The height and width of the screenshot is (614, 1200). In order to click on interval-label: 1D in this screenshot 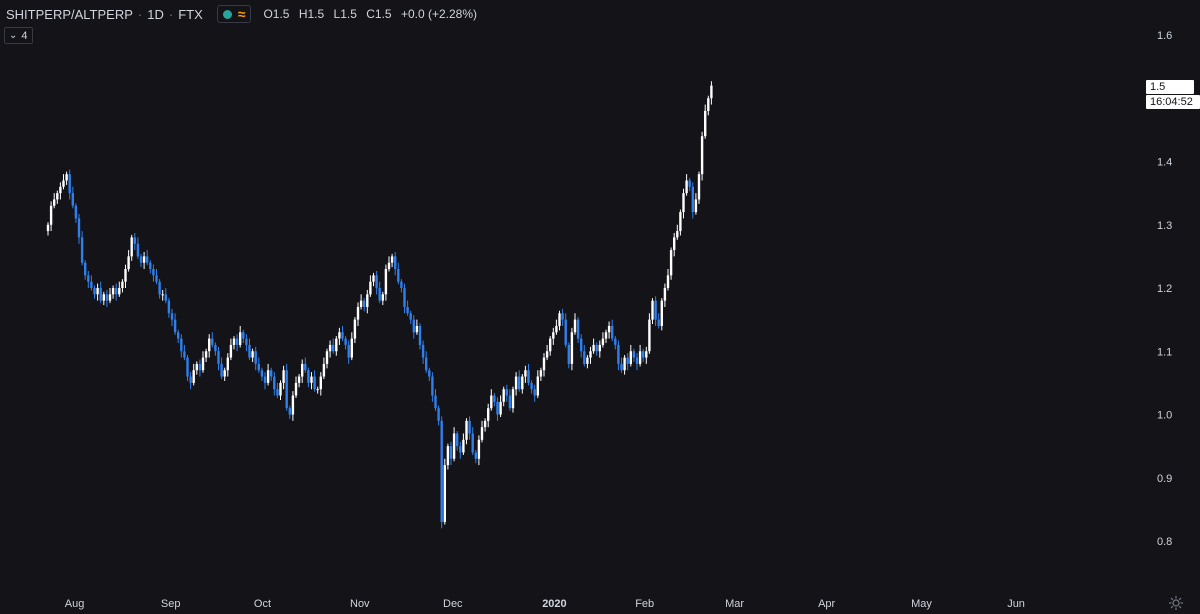, I will do `click(155, 14)`.